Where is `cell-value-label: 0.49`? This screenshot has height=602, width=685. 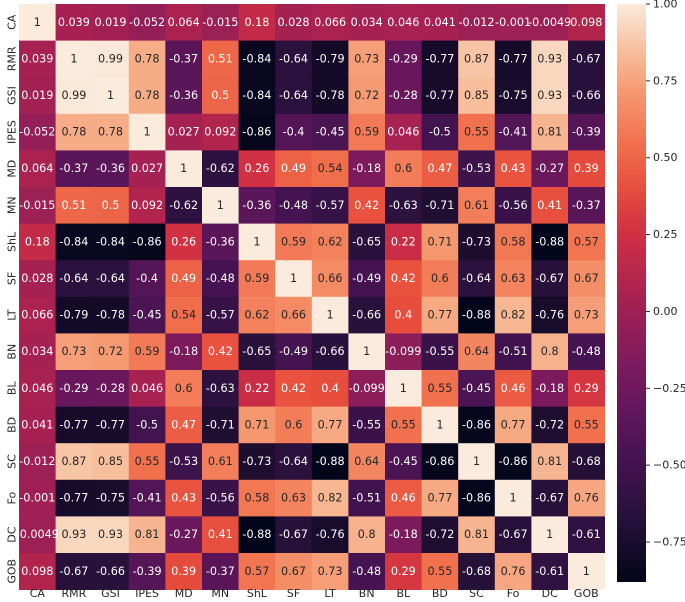 cell-value-label: 0.49 is located at coordinates (293, 168).